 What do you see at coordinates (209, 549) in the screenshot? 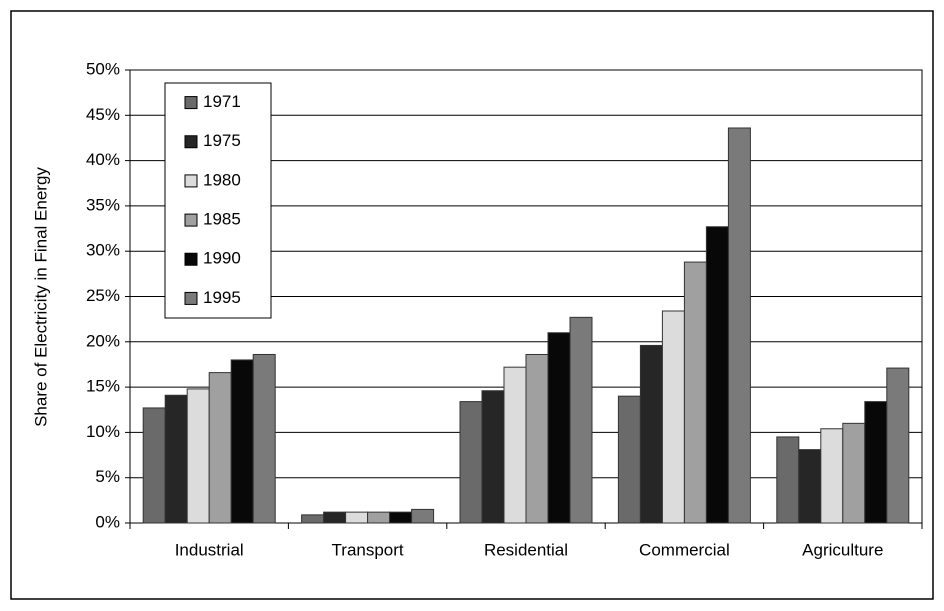
I see `x-tick-label: Industrial` at bounding box center [209, 549].